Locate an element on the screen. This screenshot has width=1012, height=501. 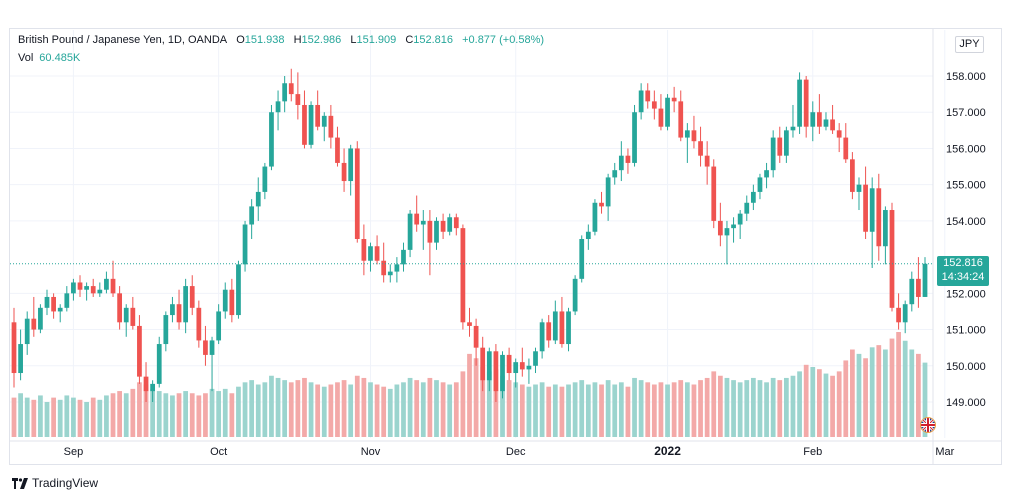
currency-badge: JPY is located at coordinates (969, 44).